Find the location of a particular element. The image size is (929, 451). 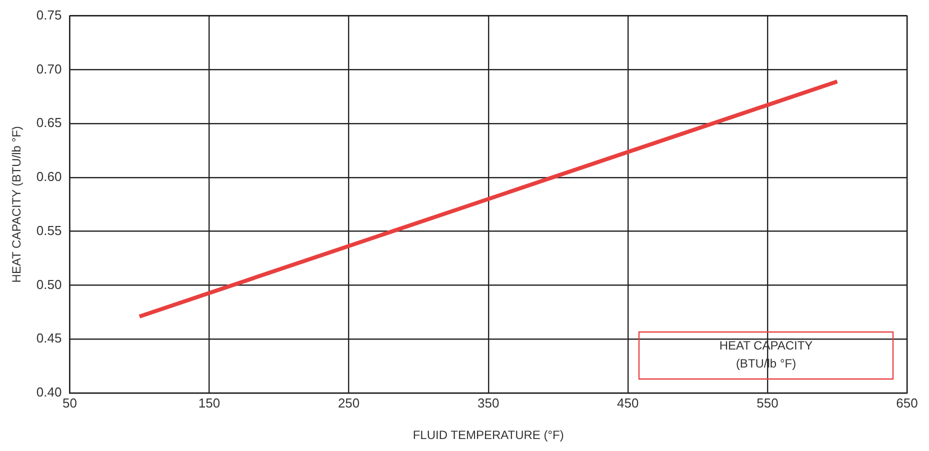

y-tick-label: 0.40 is located at coordinates (49, 392).